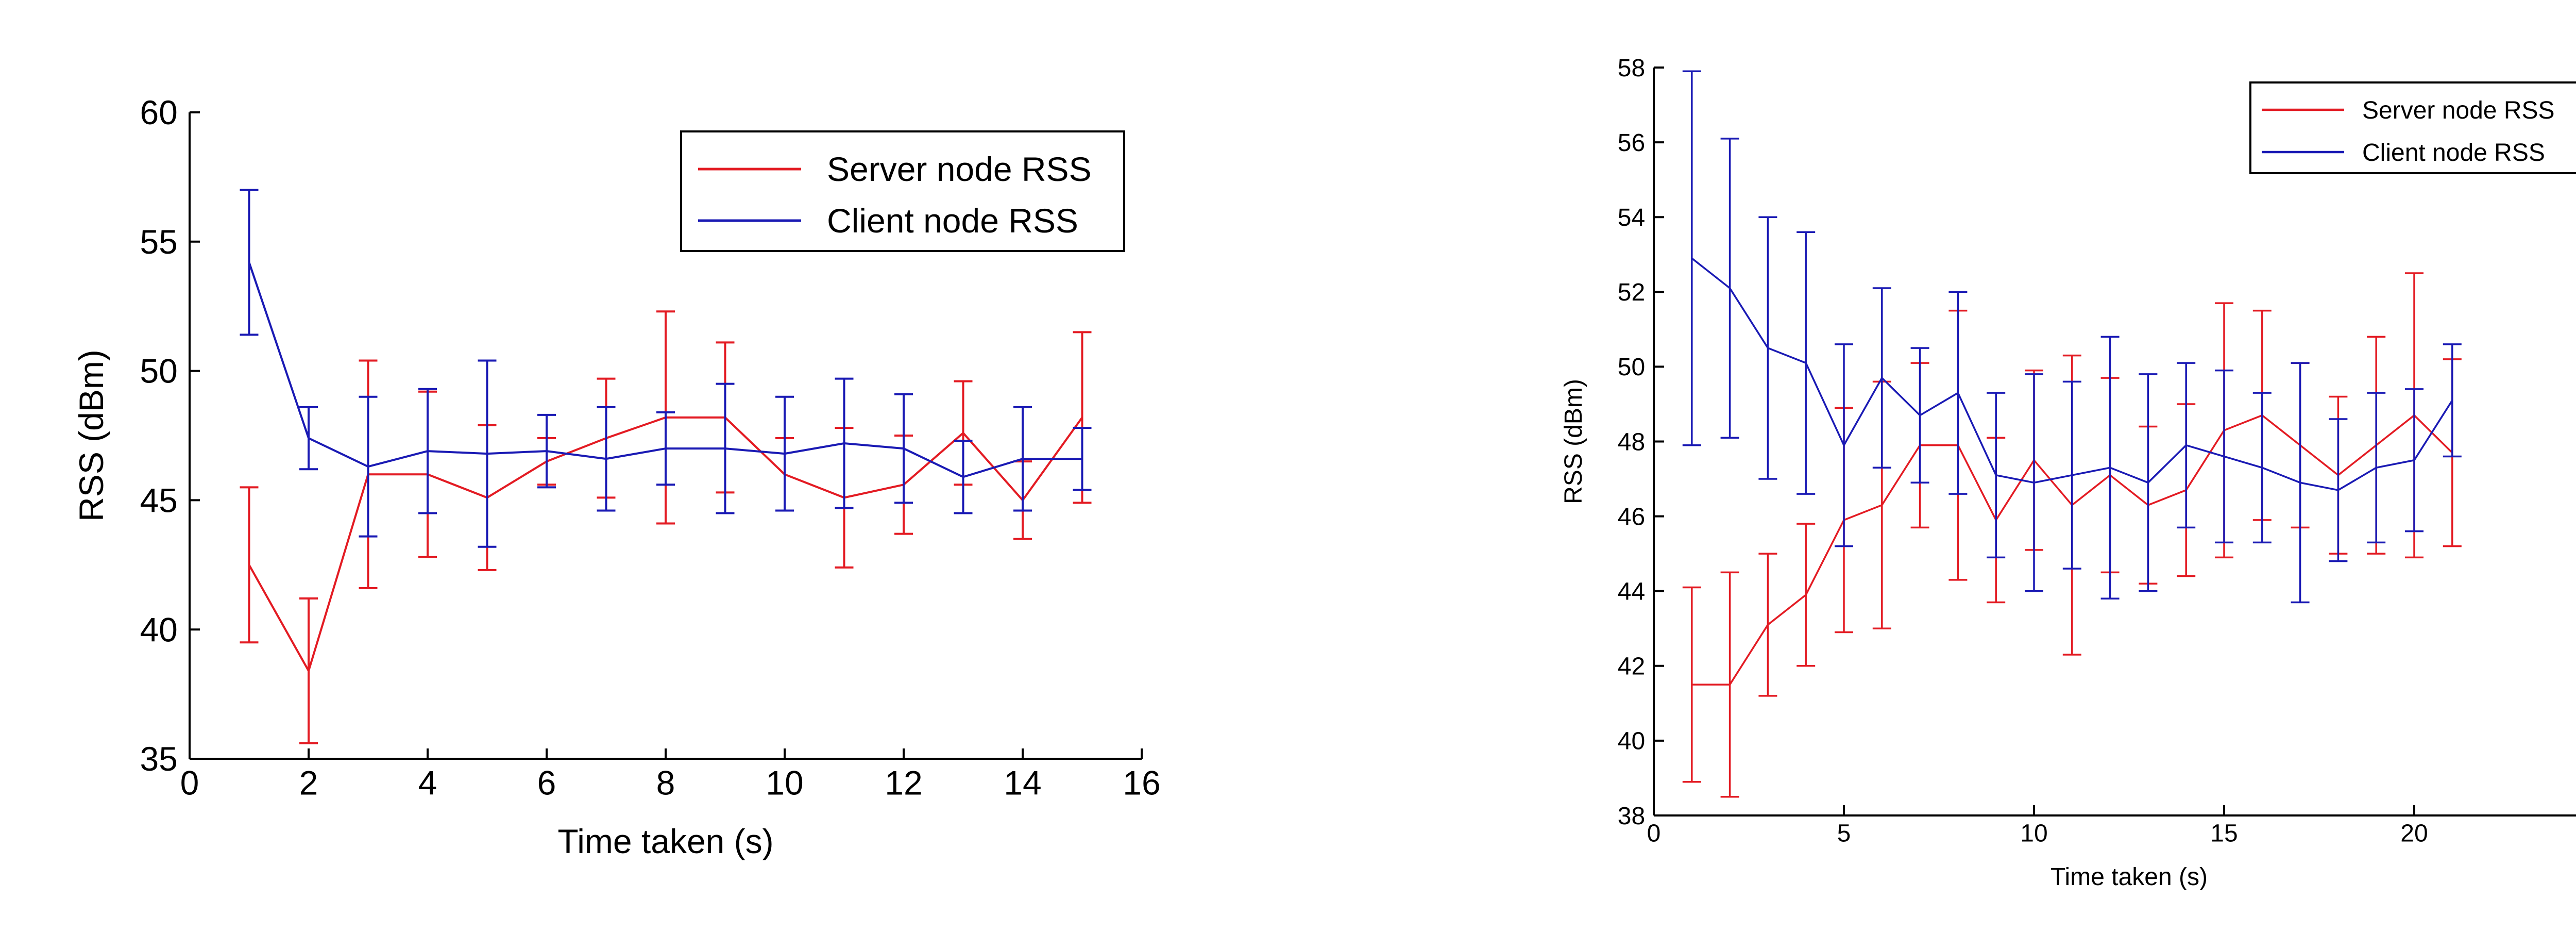  What do you see at coordinates (308, 782) in the screenshot?
I see `x-tick-label: 2` at bounding box center [308, 782].